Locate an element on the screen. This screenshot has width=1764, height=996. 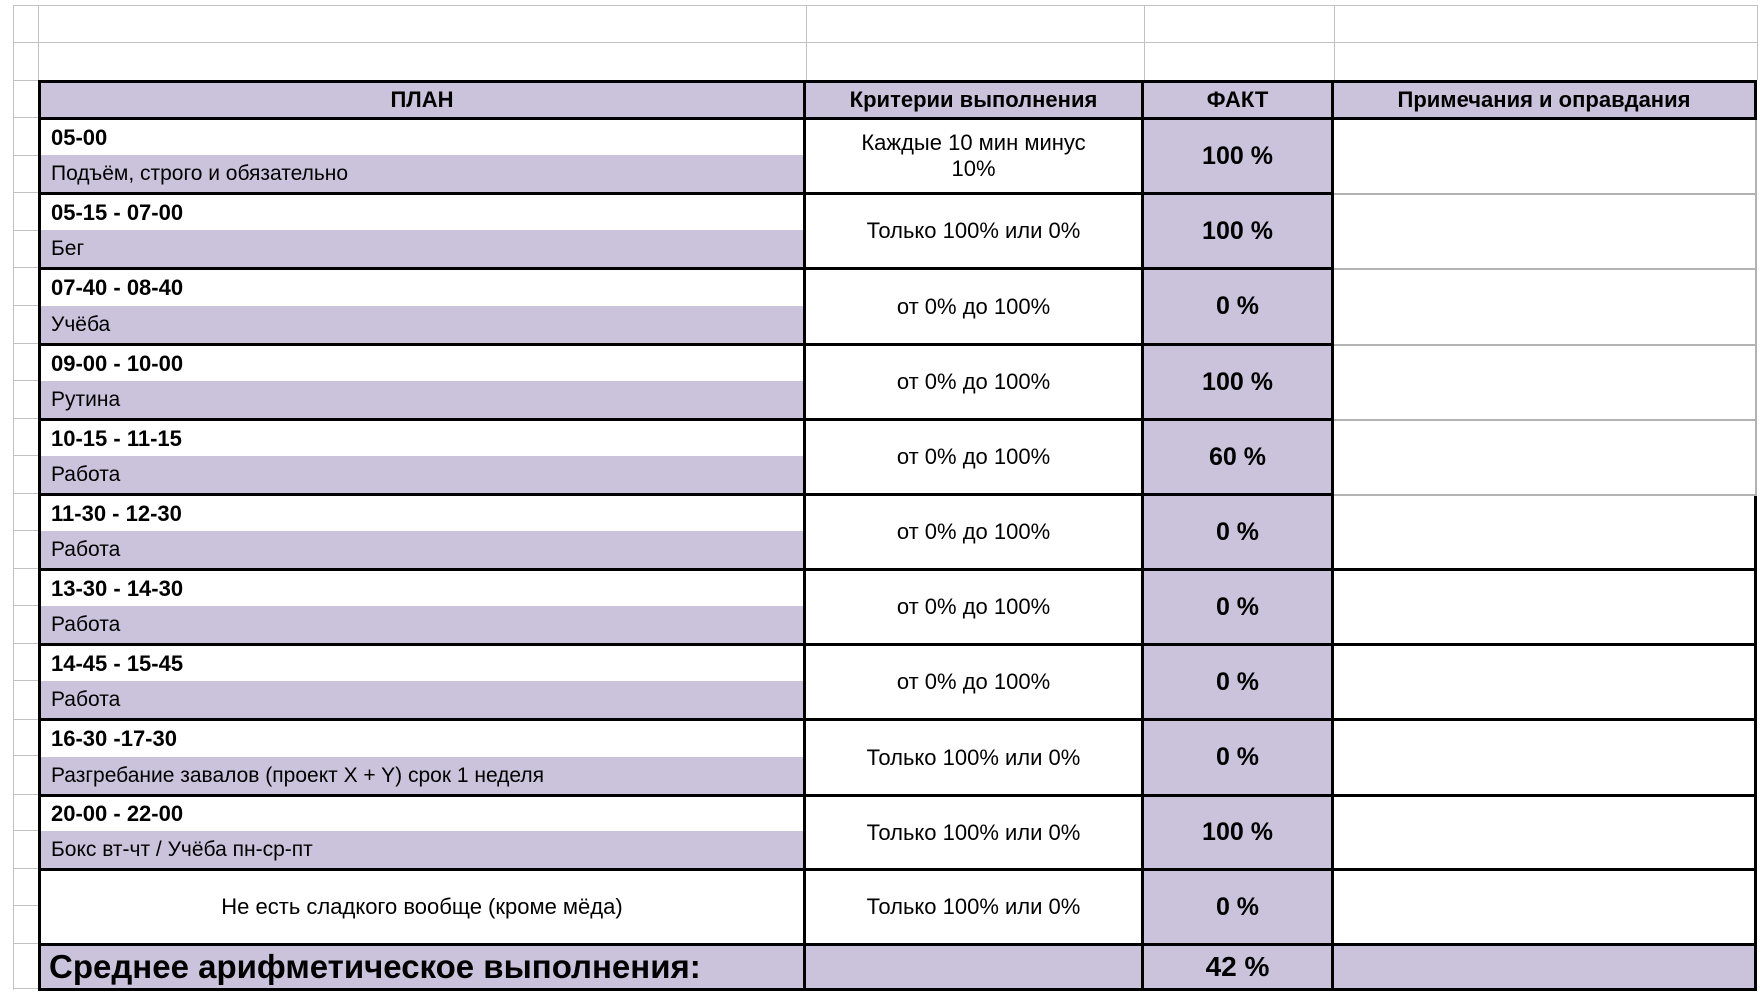
fact-value: 60 % is located at coordinates (1237, 456).